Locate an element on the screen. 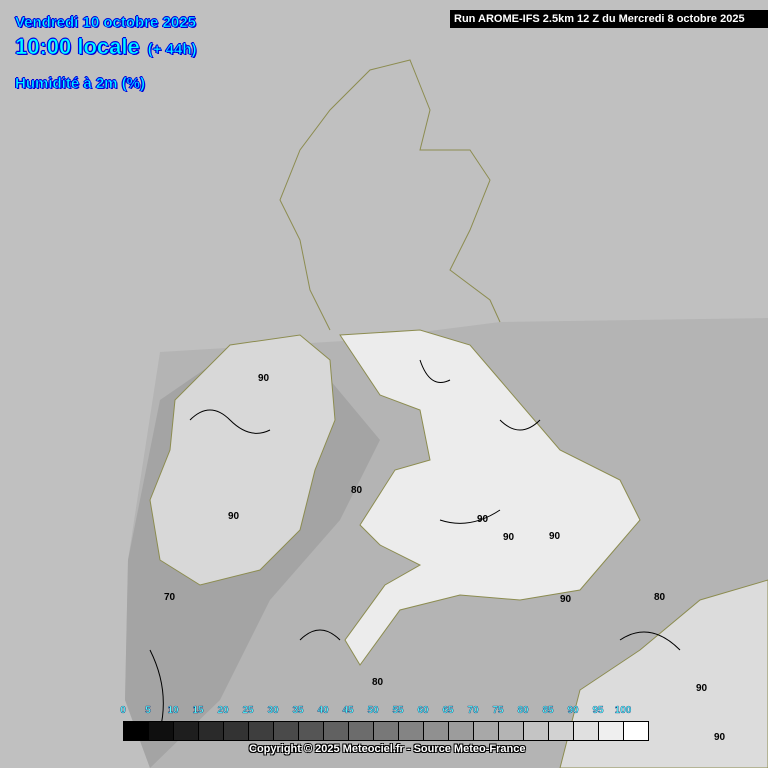  colorbar-tick: 55 is located at coordinates (398, 710).